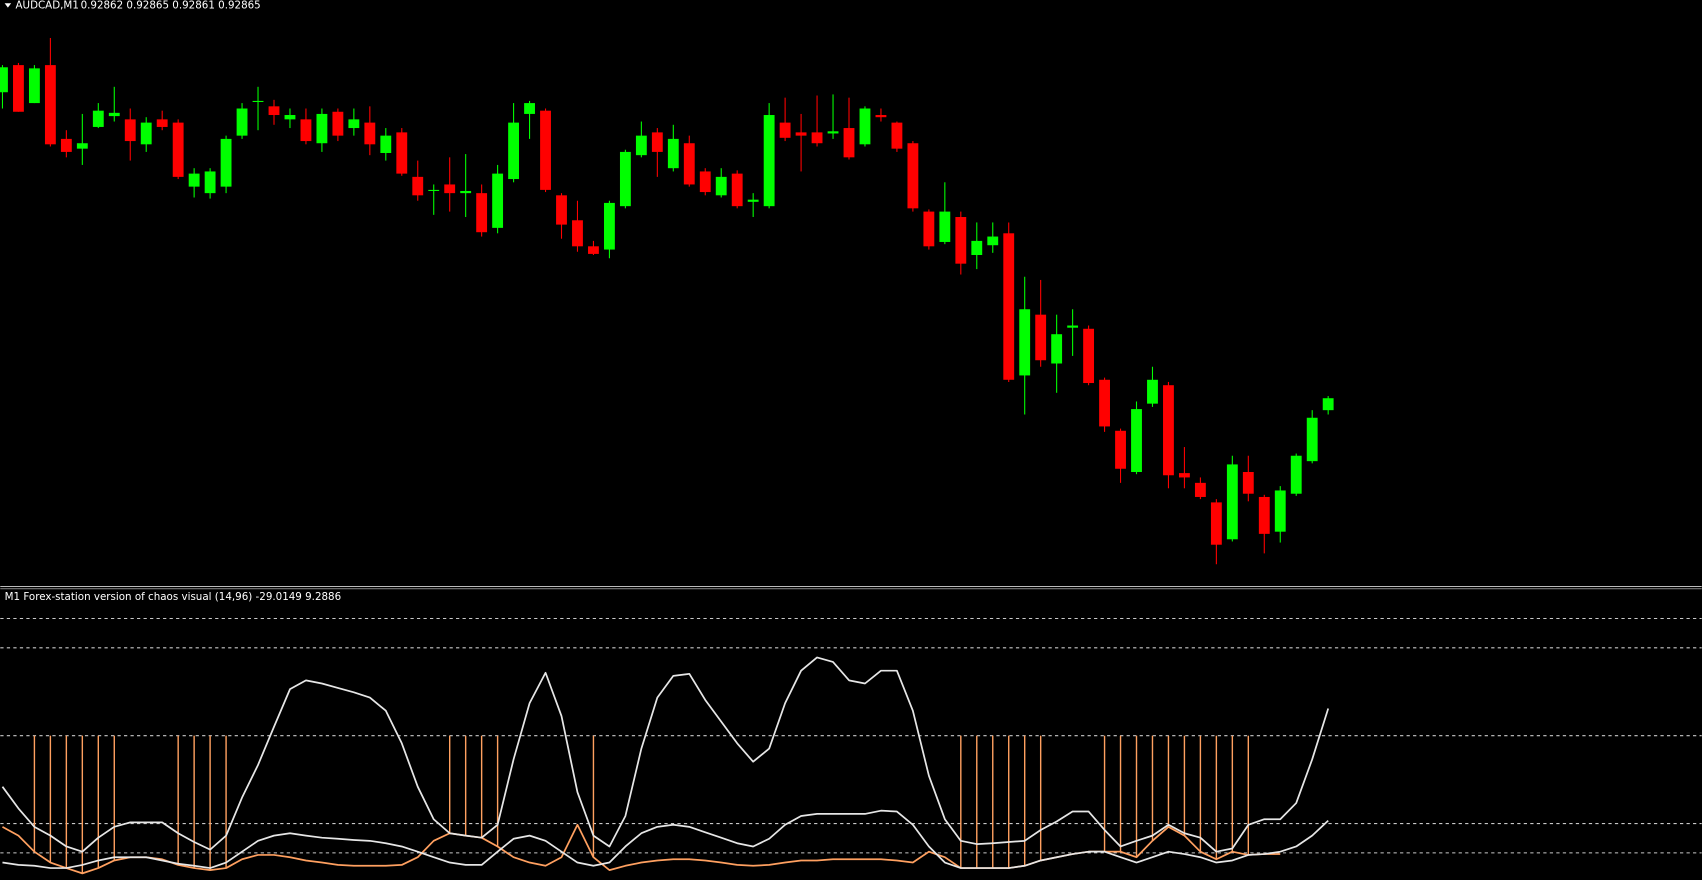 The height and width of the screenshot is (880, 1702). I want to click on symbol: AUDCAD,M1, so click(46, 5).